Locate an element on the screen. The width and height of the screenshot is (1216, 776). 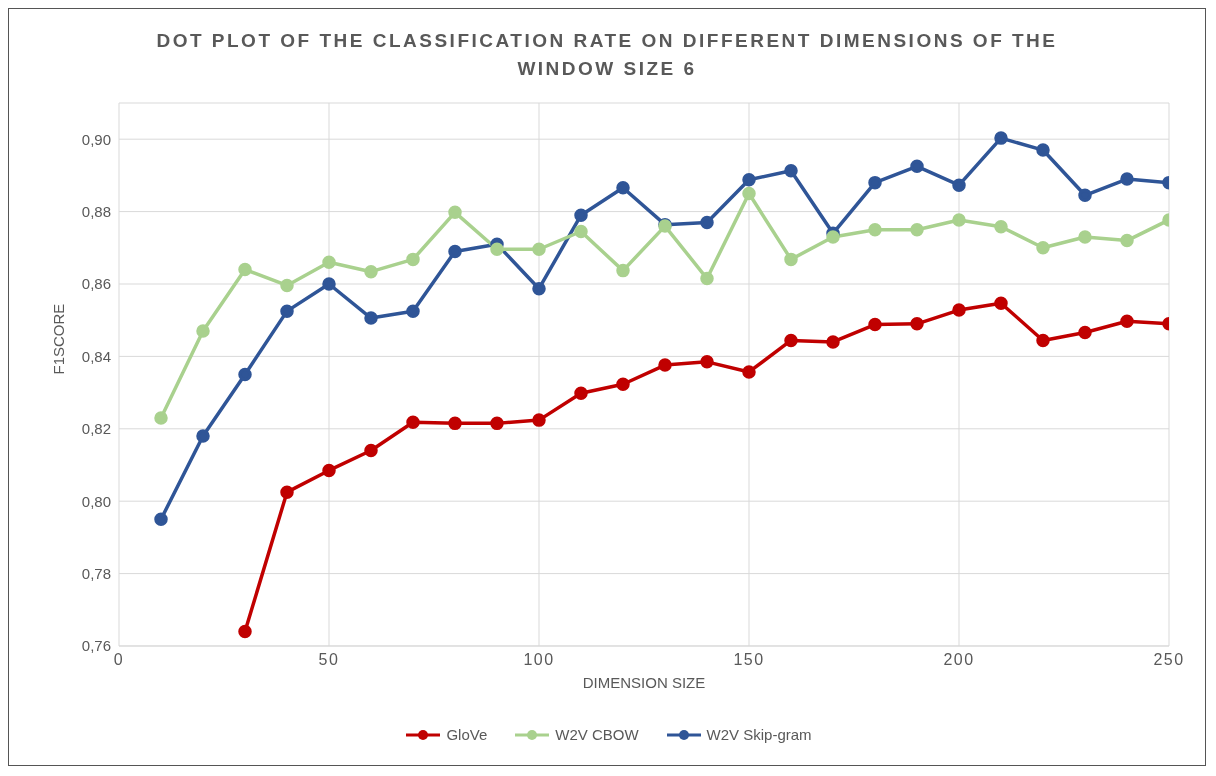
y-axis-title: F1SCORE is located at coordinates (59, 339).